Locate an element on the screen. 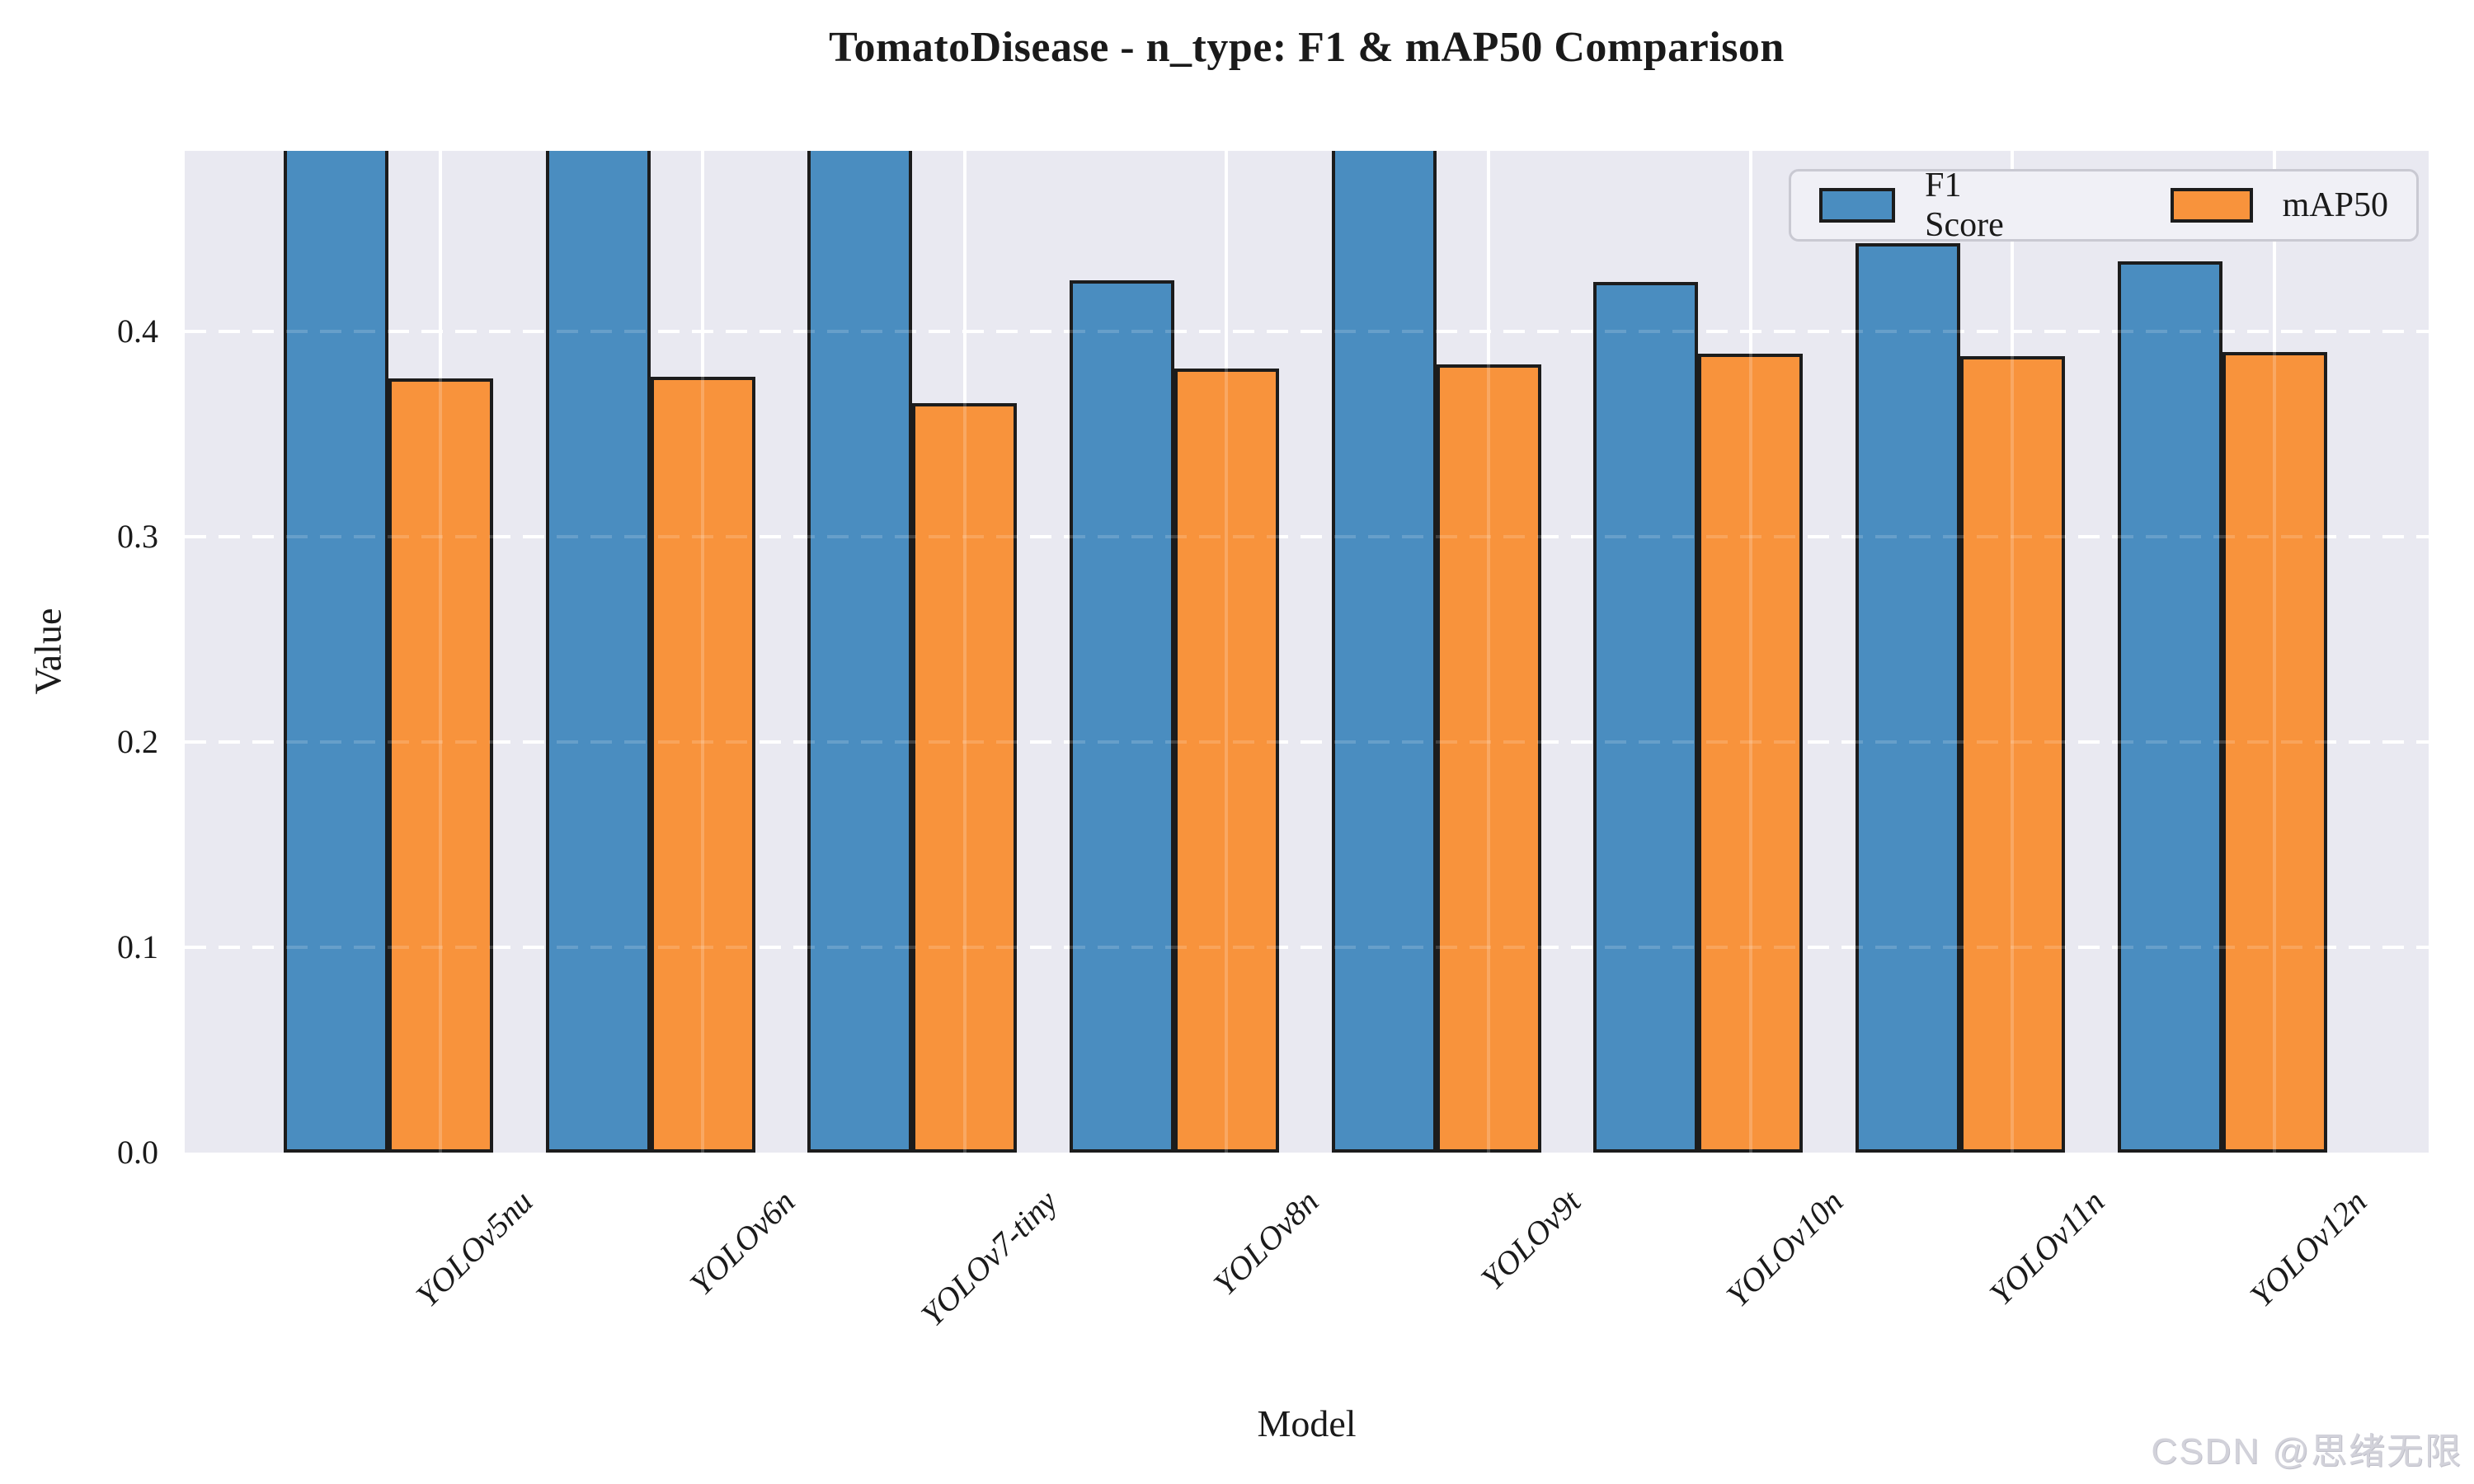 The image size is (2474, 1484). h-gridline-overlay-0.4 is located at coordinates (1307, 332).